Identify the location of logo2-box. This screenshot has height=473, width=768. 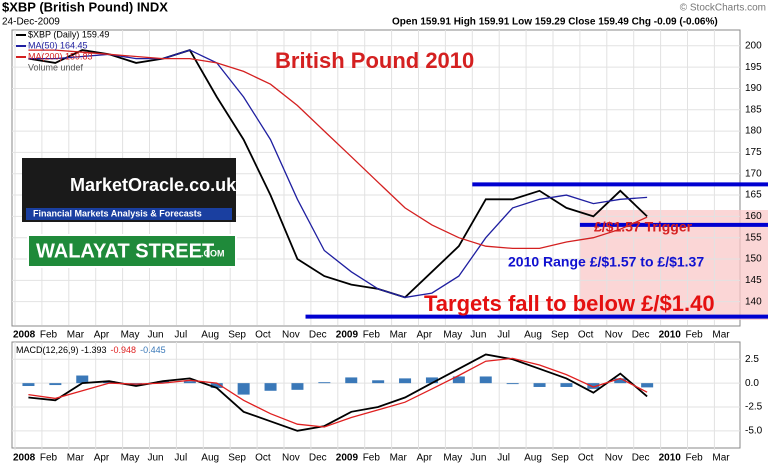
(132, 251).